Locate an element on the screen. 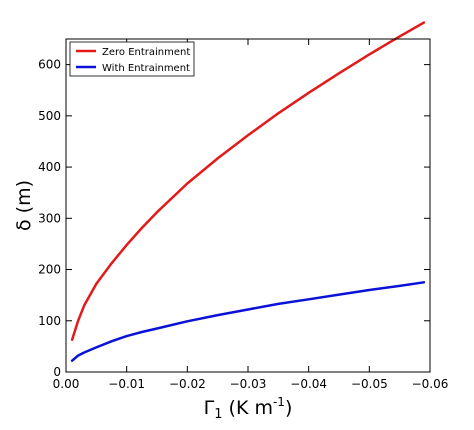 The image size is (474, 430). x-axis-symbol: Γ is located at coordinates (209, 408).